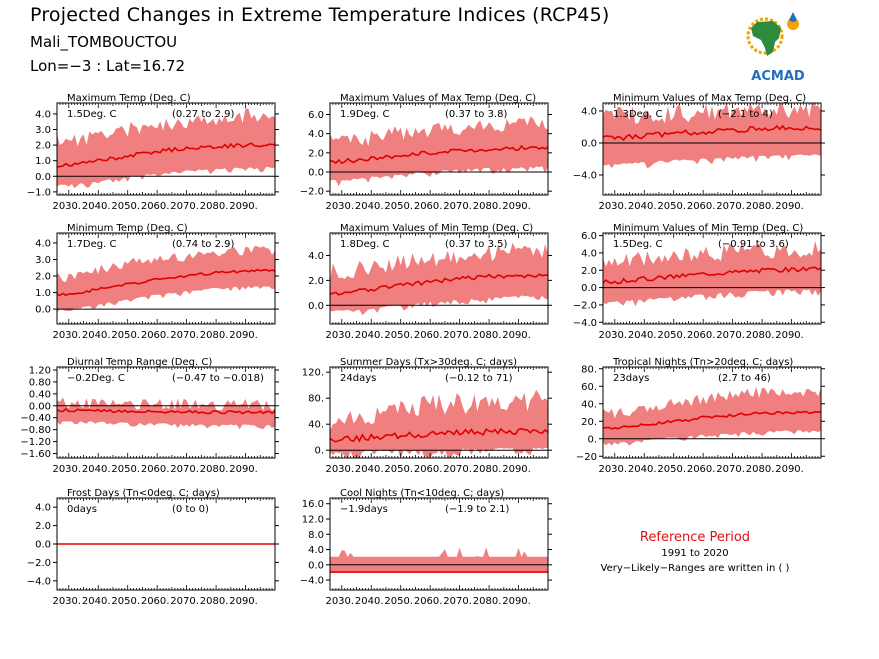  What do you see at coordinates (586, 457) in the screenshot?
I see `y-tick-label: −20` at bounding box center [586, 457].